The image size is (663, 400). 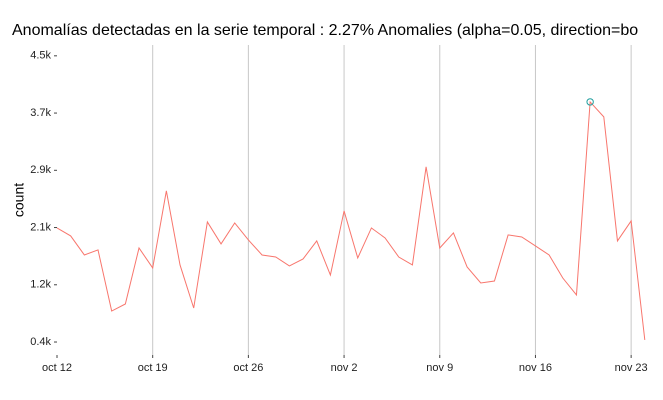 I want to click on x-tick-label: nov 9, so click(x=439, y=368).